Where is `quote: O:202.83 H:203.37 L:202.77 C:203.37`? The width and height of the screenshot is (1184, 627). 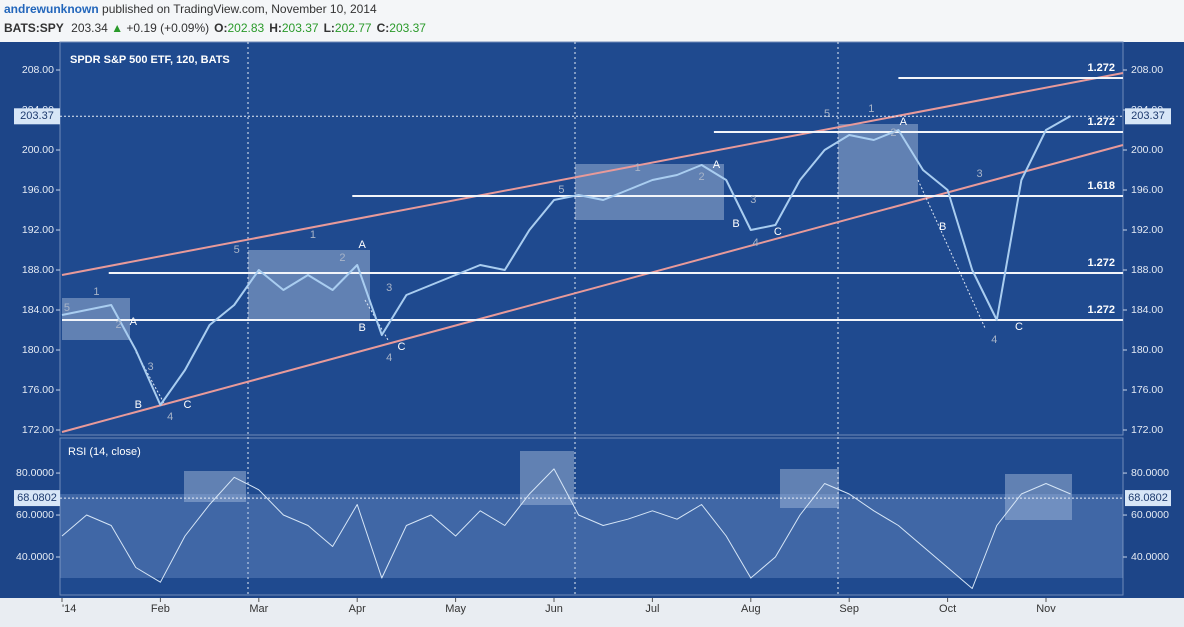 quote: O:202.83 H:203.37 L:202.77 C:203.37 is located at coordinates (320, 28).